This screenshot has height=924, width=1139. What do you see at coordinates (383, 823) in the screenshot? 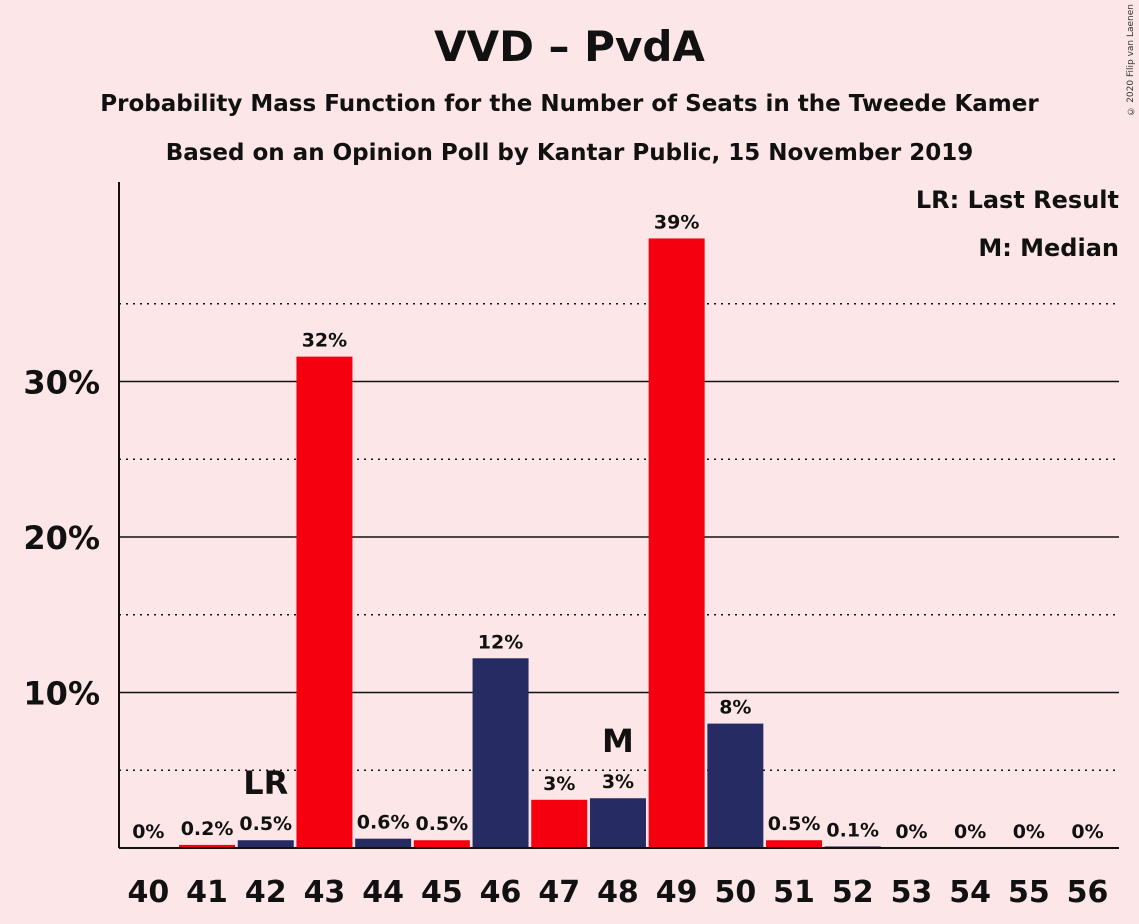
I see `data-label-44: 0.6%` at bounding box center [383, 823].